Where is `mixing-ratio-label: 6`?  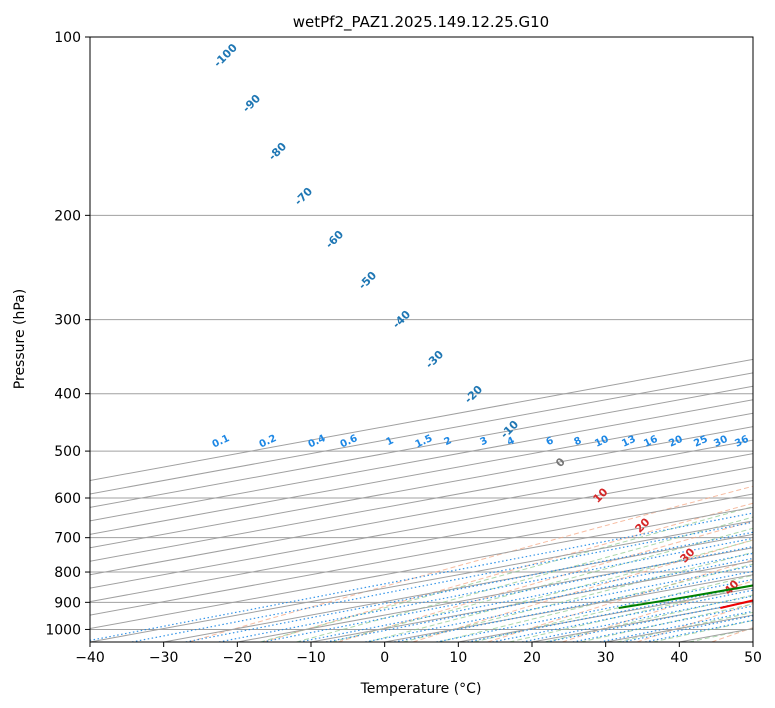
mixing-ratio-label: 6 is located at coordinates (549, 441).